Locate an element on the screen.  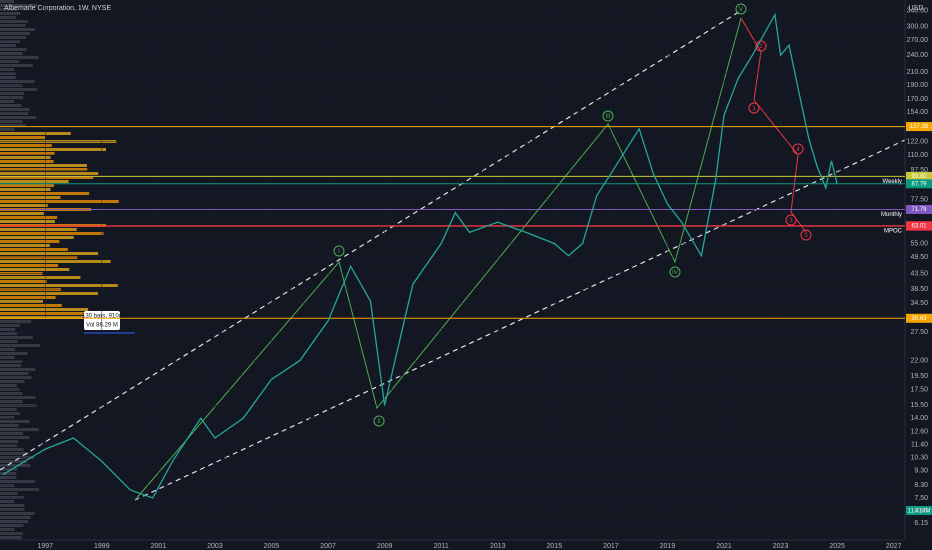
wave-label: 5 is located at coordinates (806, 236).